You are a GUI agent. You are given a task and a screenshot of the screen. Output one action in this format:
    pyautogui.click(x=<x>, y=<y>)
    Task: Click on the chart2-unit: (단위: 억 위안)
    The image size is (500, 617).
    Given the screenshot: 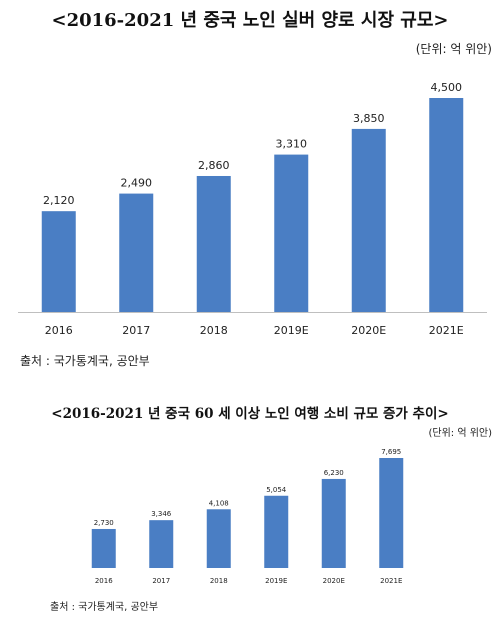 What is the action you would take?
    pyautogui.click(x=460, y=433)
    